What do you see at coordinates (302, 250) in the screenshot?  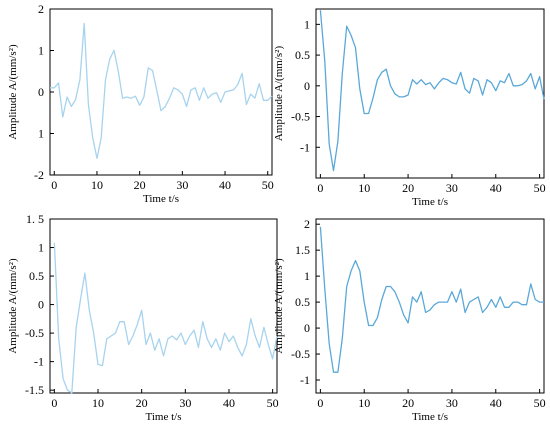 I see `y-tick-label: 1.5` at bounding box center [302, 250].